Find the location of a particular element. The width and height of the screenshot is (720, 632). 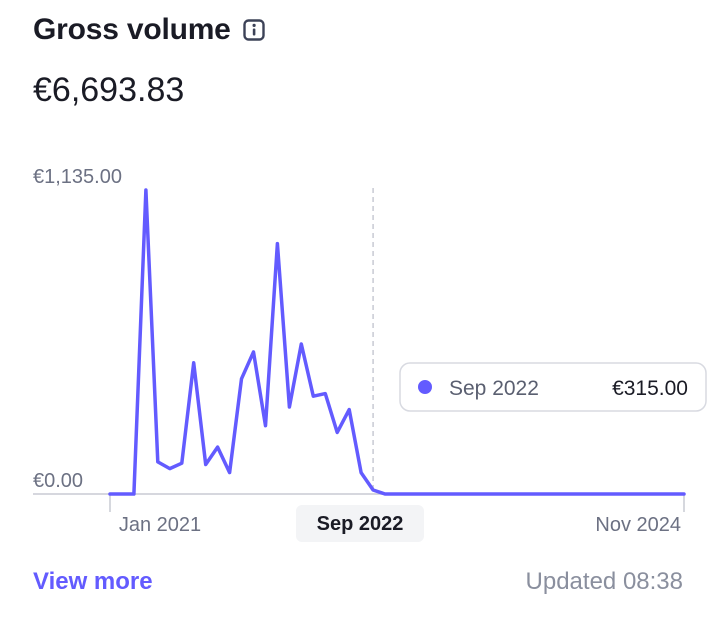

x-tick-label-start: Jan 2021 is located at coordinates (160, 525).